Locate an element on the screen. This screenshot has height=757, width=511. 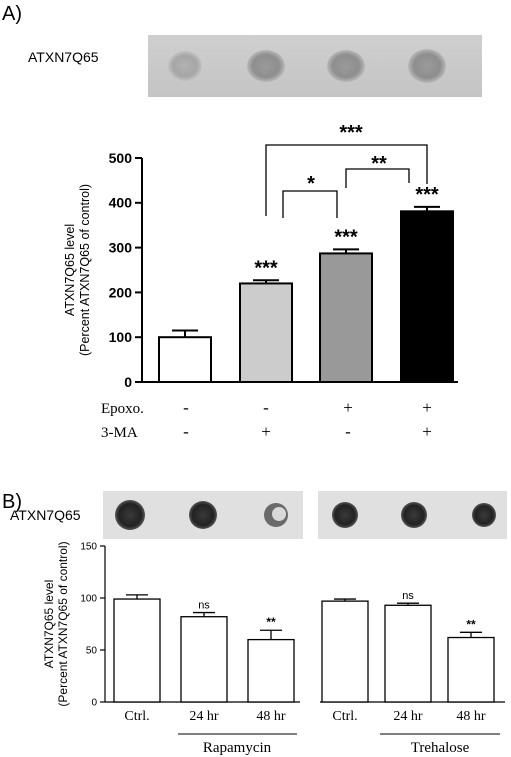
panel-b-label: B) is located at coordinates (12, 502).